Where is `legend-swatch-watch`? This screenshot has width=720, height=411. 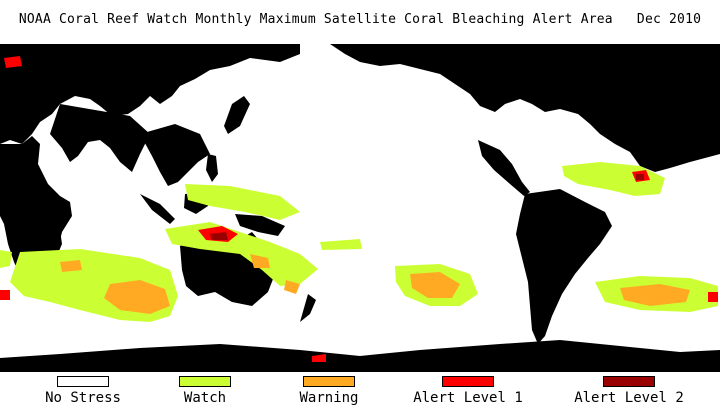 legend-swatch-watch is located at coordinates (205, 381).